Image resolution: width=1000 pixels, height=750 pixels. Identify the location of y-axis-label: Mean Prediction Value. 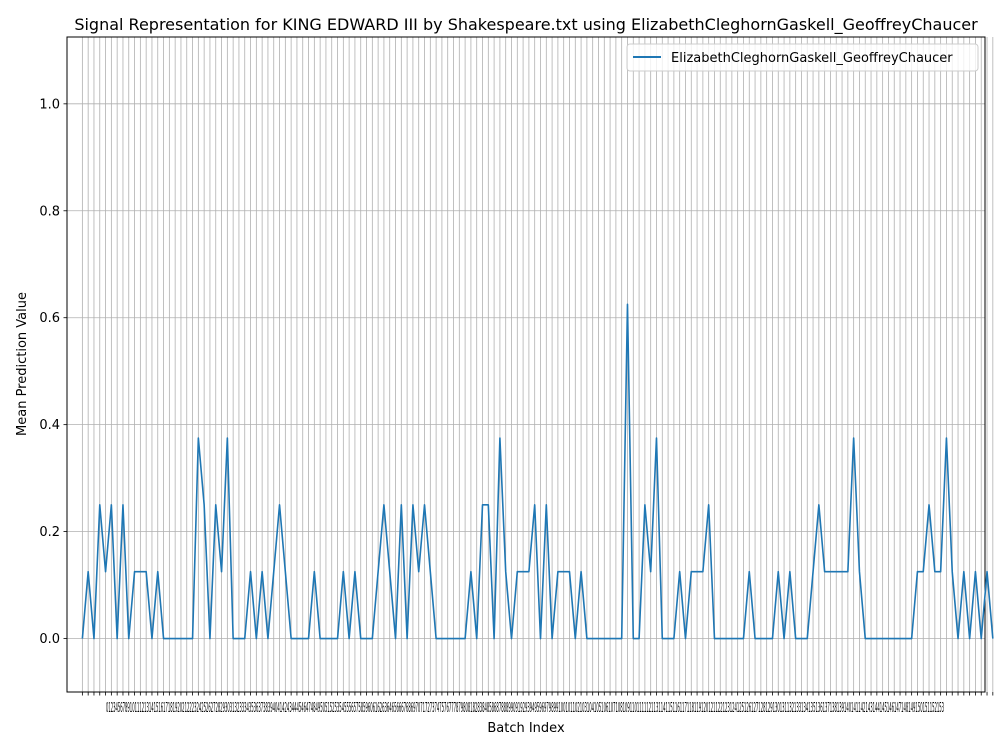
(22, 364).